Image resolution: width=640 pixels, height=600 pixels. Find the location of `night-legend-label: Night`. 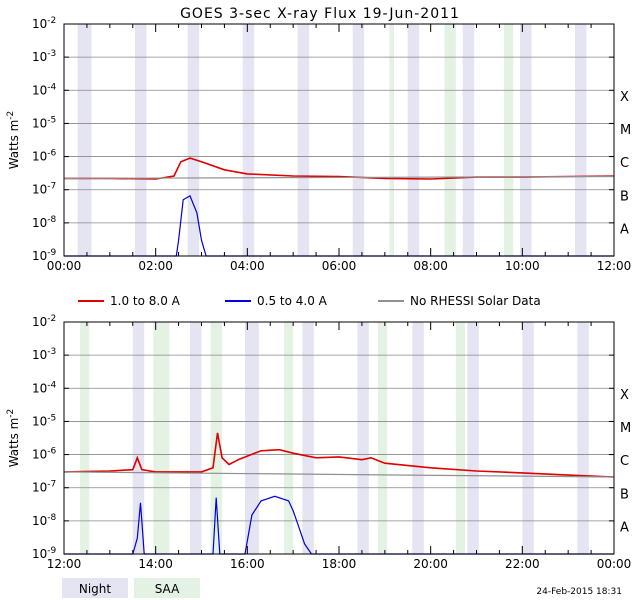

night-legend-label: Night is located at coordinates (95, 589).